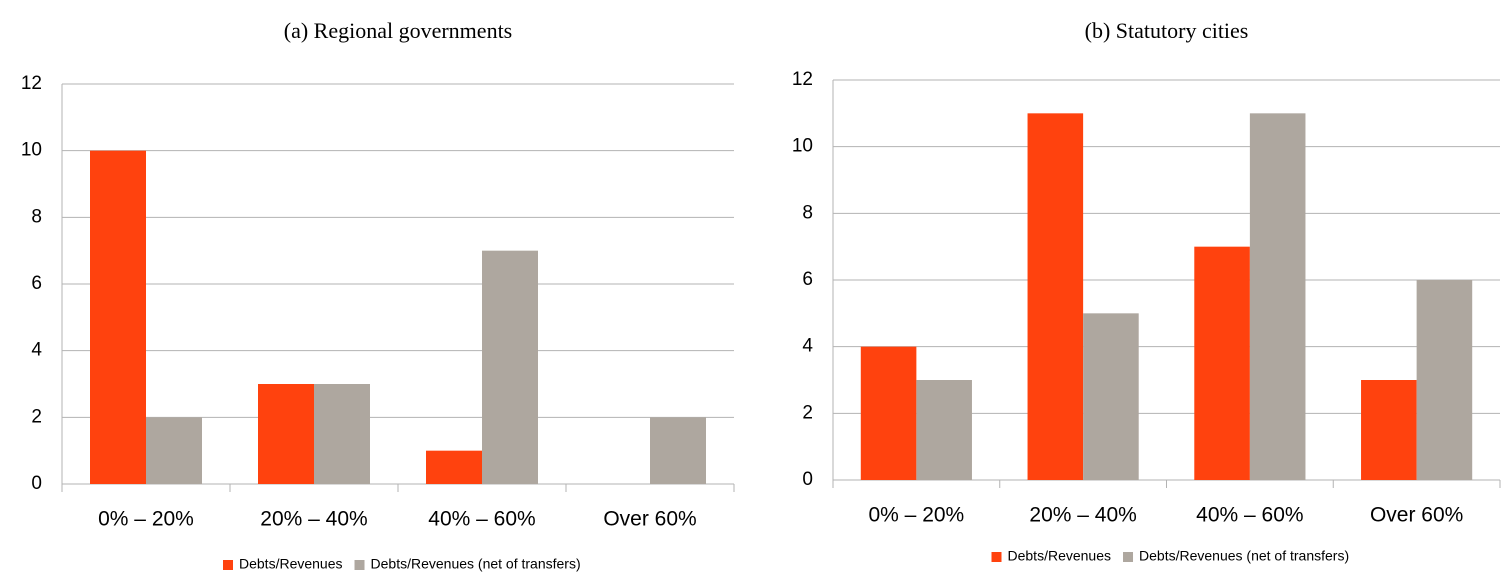 The width and height of the screenshot is (1504, 572). What do you see at coordinates (1167, 30) in the screenshot?
I see `chart-title: (b) Statutory cities` at bounding box center [1167, 30].